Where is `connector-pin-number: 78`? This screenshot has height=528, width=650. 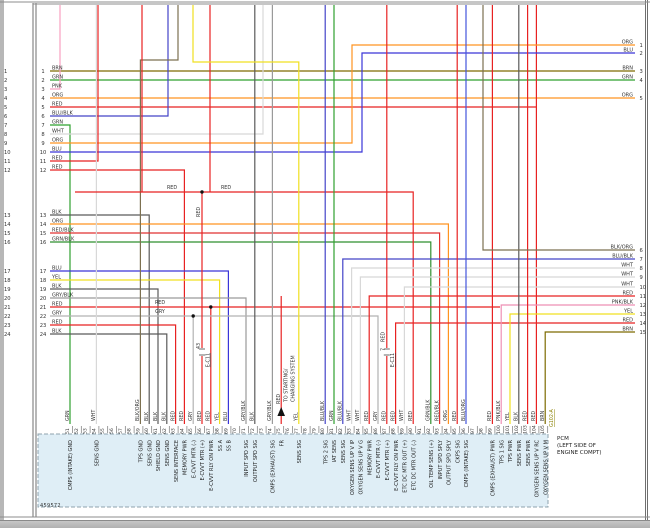 connector-pin-number: 78 is located at coordinates (306, 431).